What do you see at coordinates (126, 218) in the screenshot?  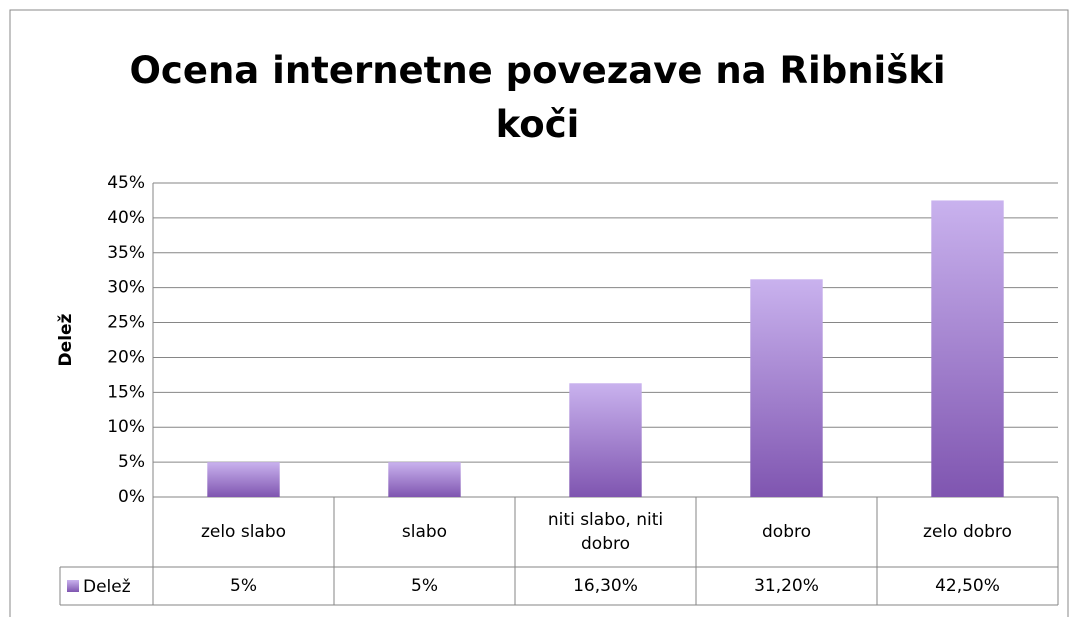 I see `y-tick-label: 40%` at bounding box center [126, 218].